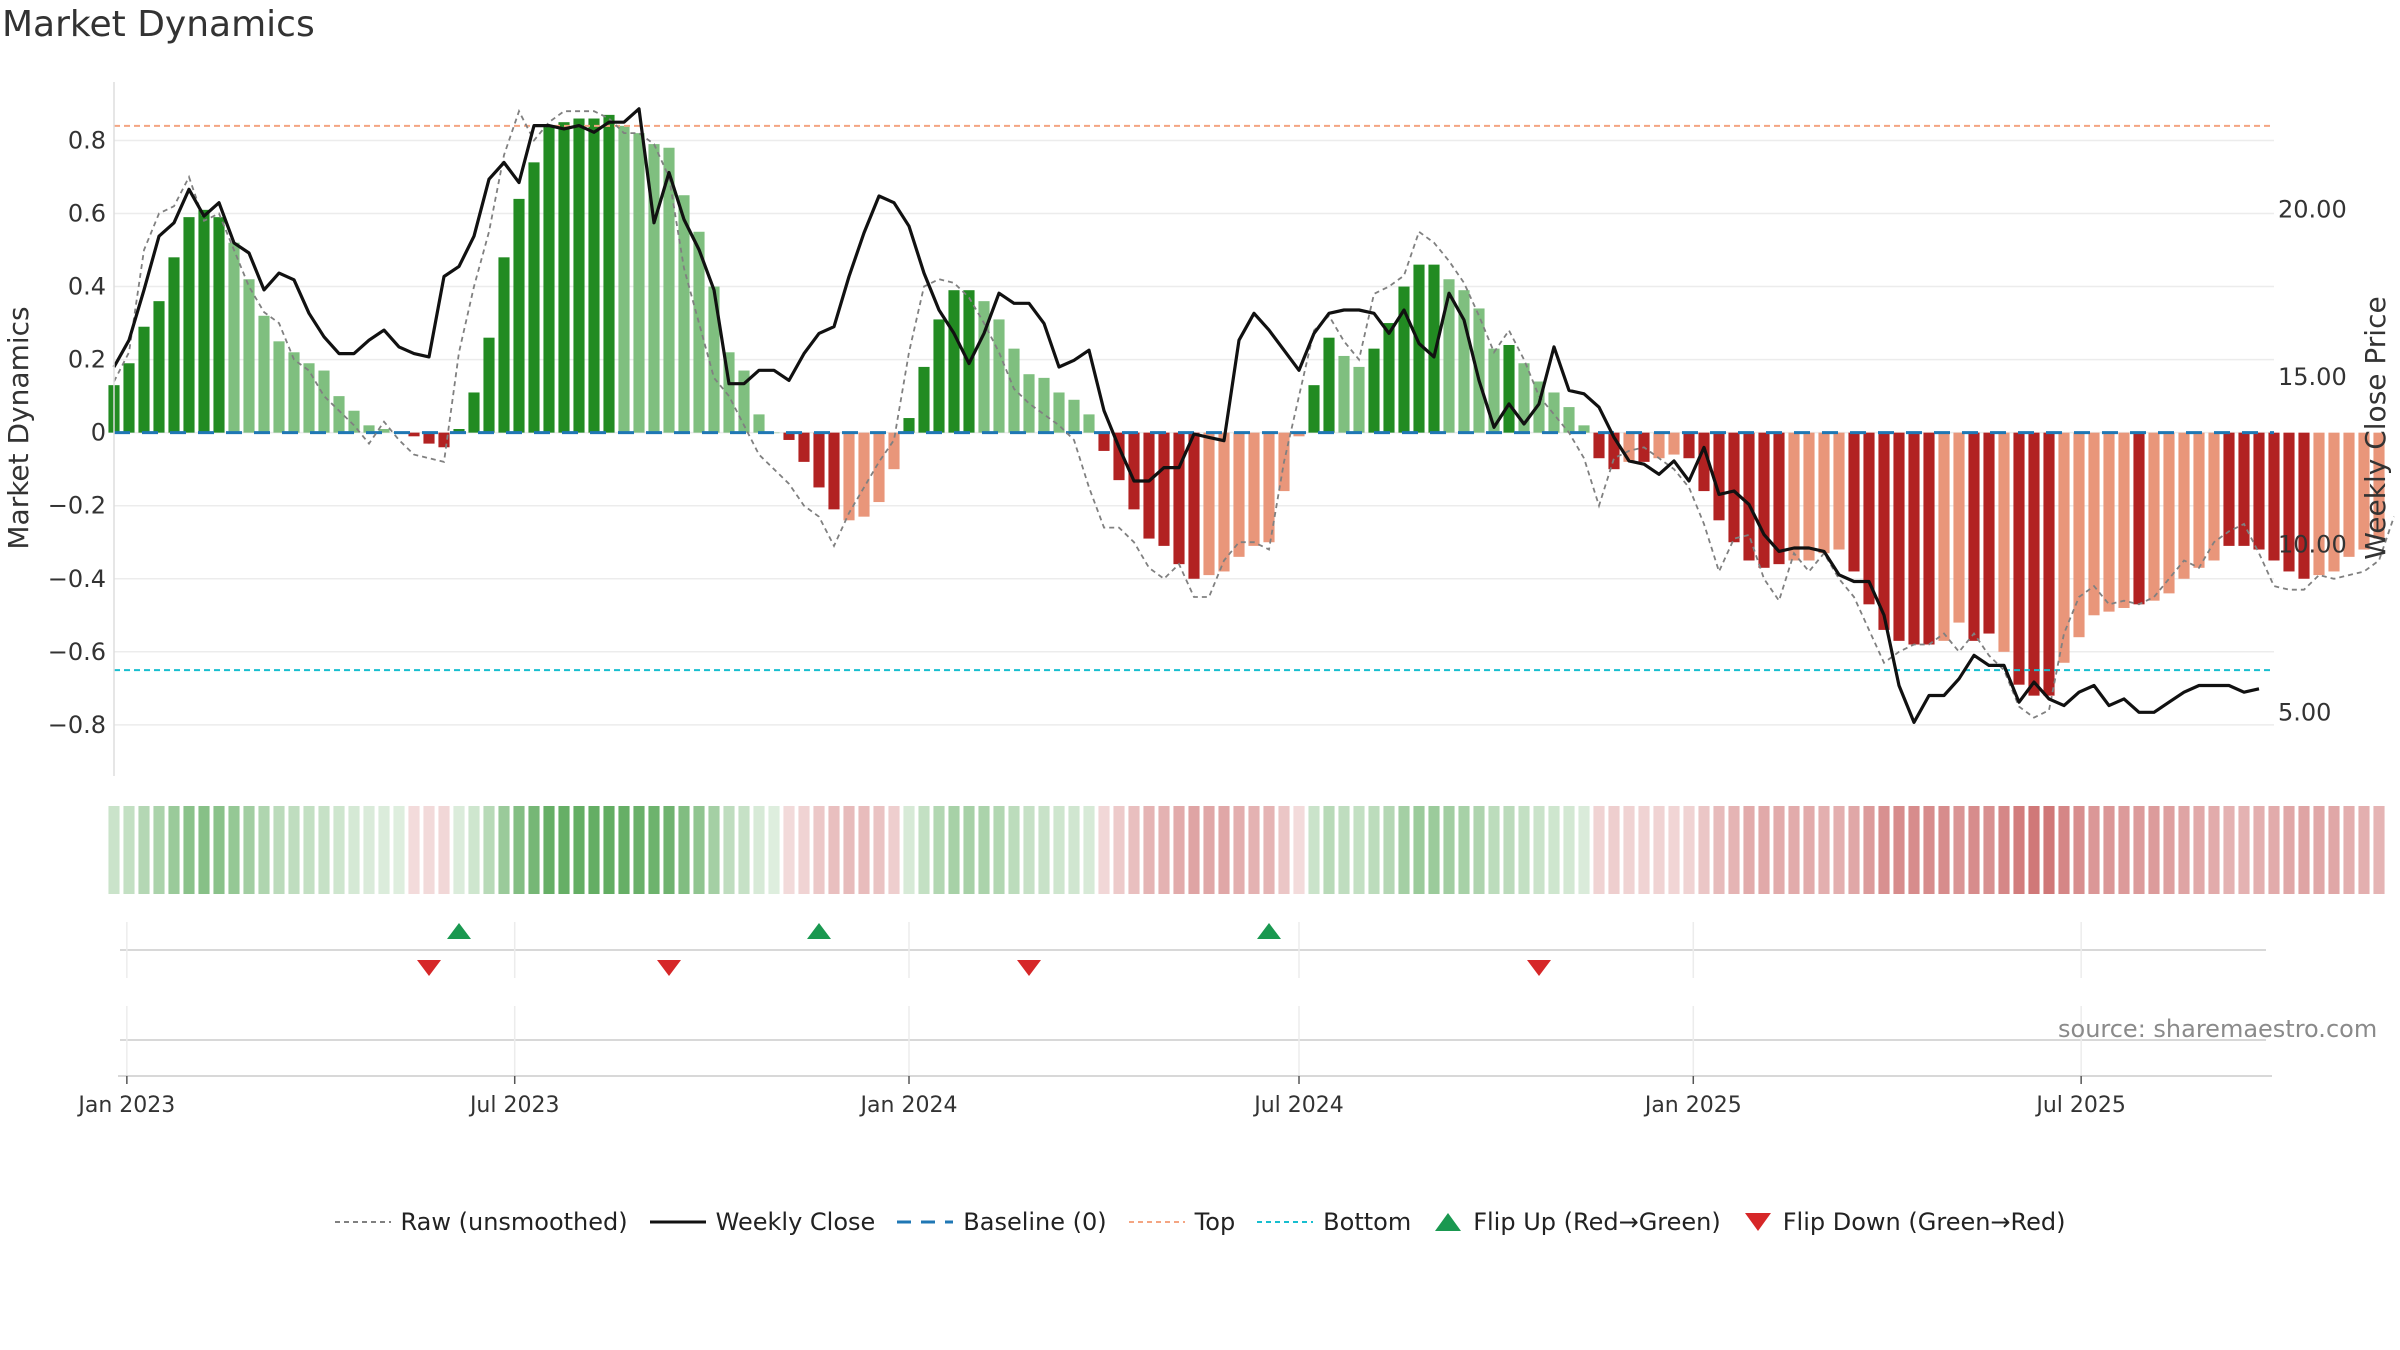 The image size is (2400, 1350). Describe the element at coordinates (77, 579) in the screenshot. I see `y-tick-label: −0.4` at that location.